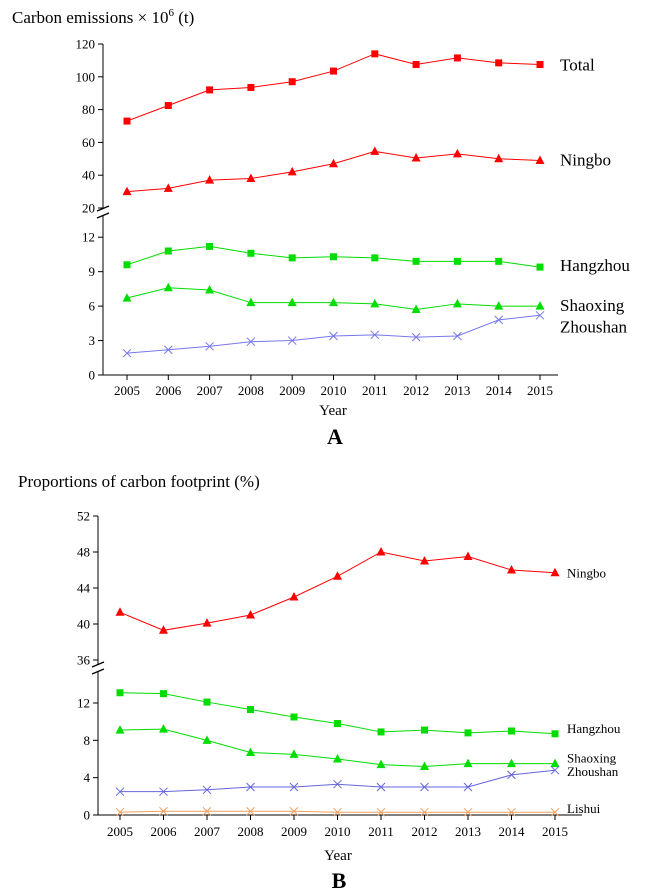 The image size is (648, 893). Describe the element at coordinates (337, 713) in the screenshot. I see `panel-b-series-line-hangzhou` at that location.